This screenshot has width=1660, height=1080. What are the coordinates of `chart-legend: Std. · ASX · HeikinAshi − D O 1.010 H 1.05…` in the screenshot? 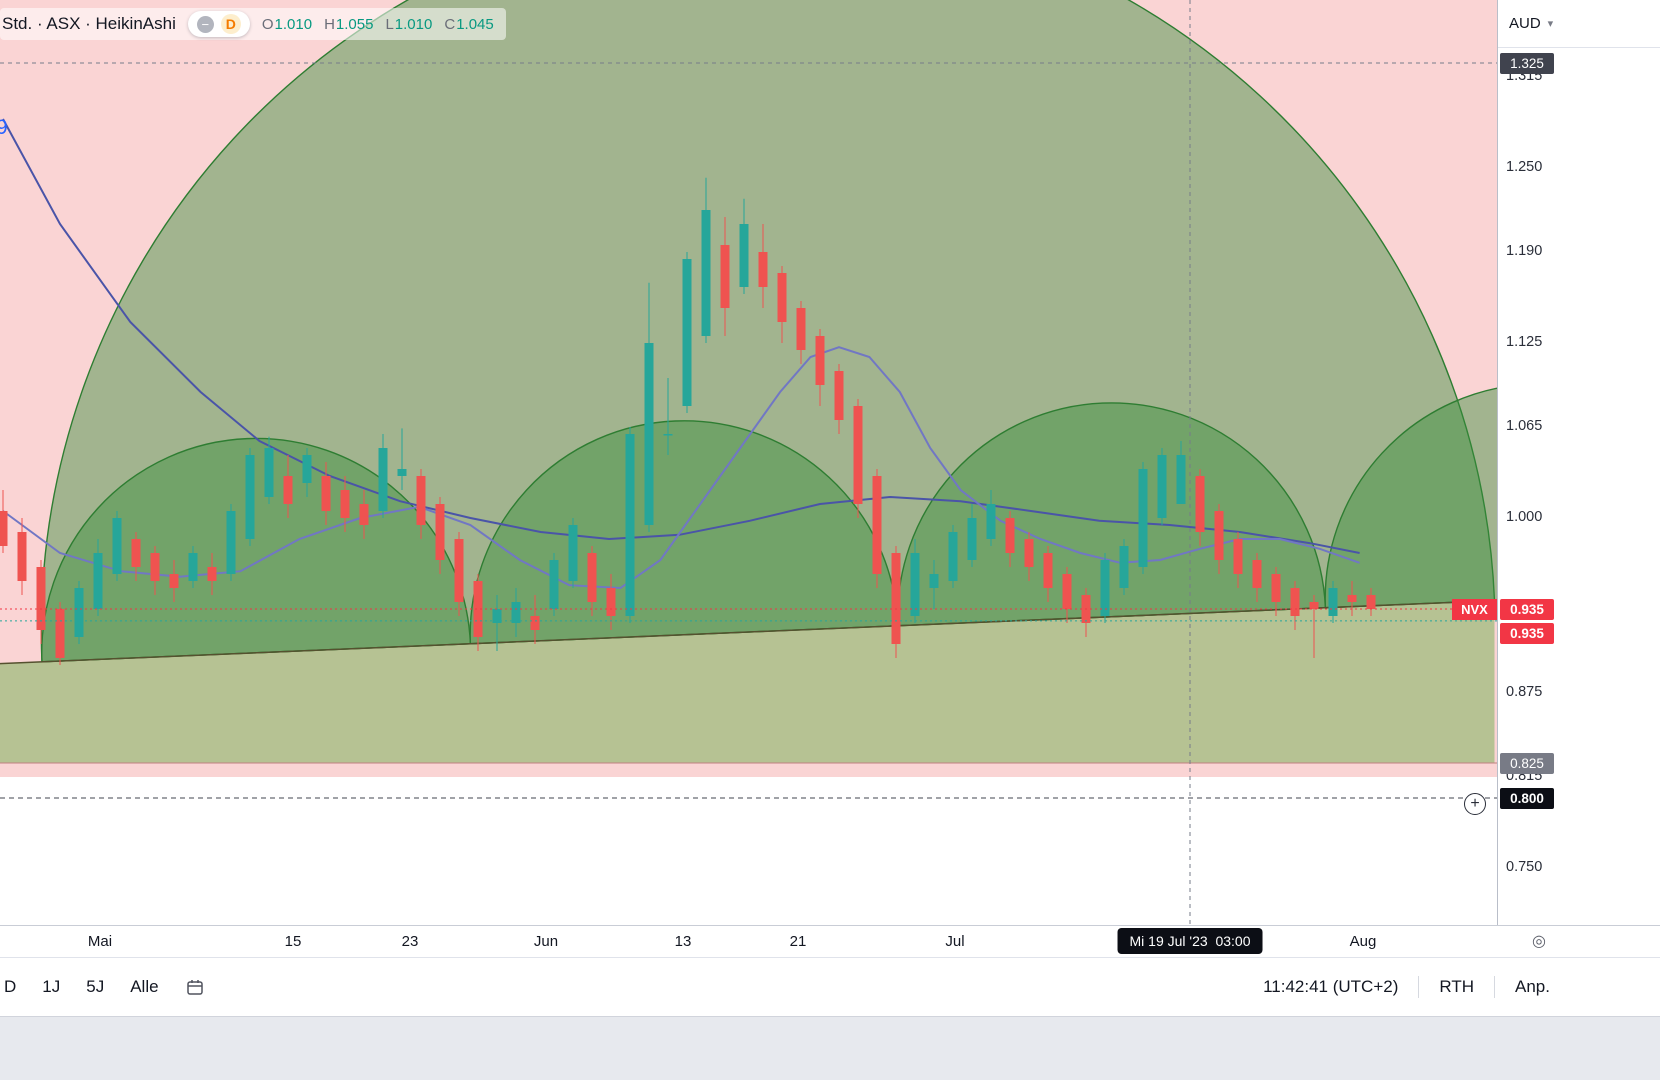 It's located at (253, 24).